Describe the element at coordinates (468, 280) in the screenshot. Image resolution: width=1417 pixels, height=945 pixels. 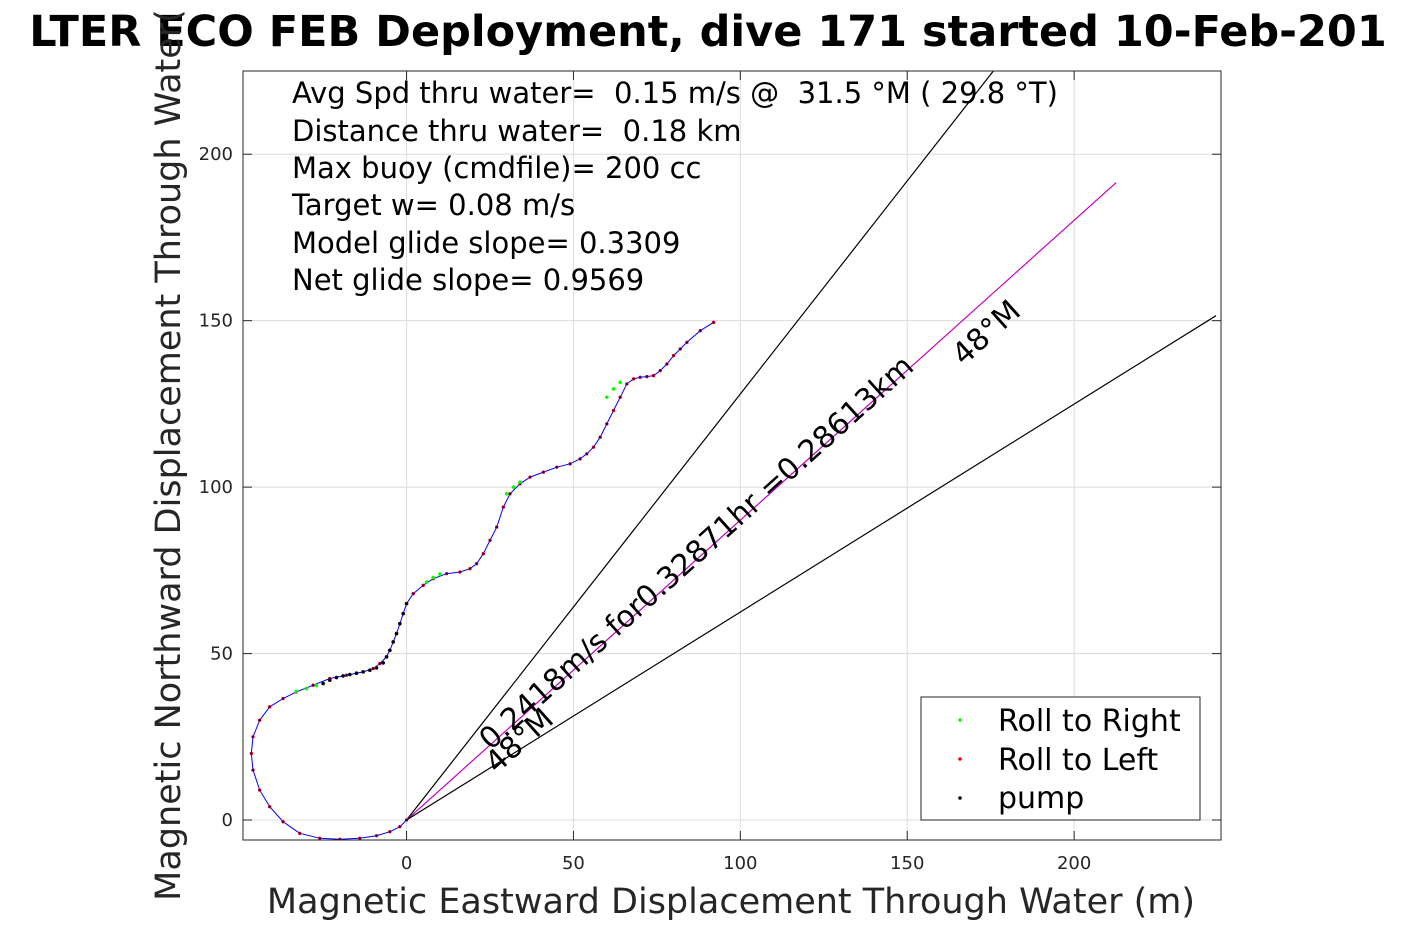
I see `stat-net-glide-slope: Net glide slope= 0.9569` at that location.